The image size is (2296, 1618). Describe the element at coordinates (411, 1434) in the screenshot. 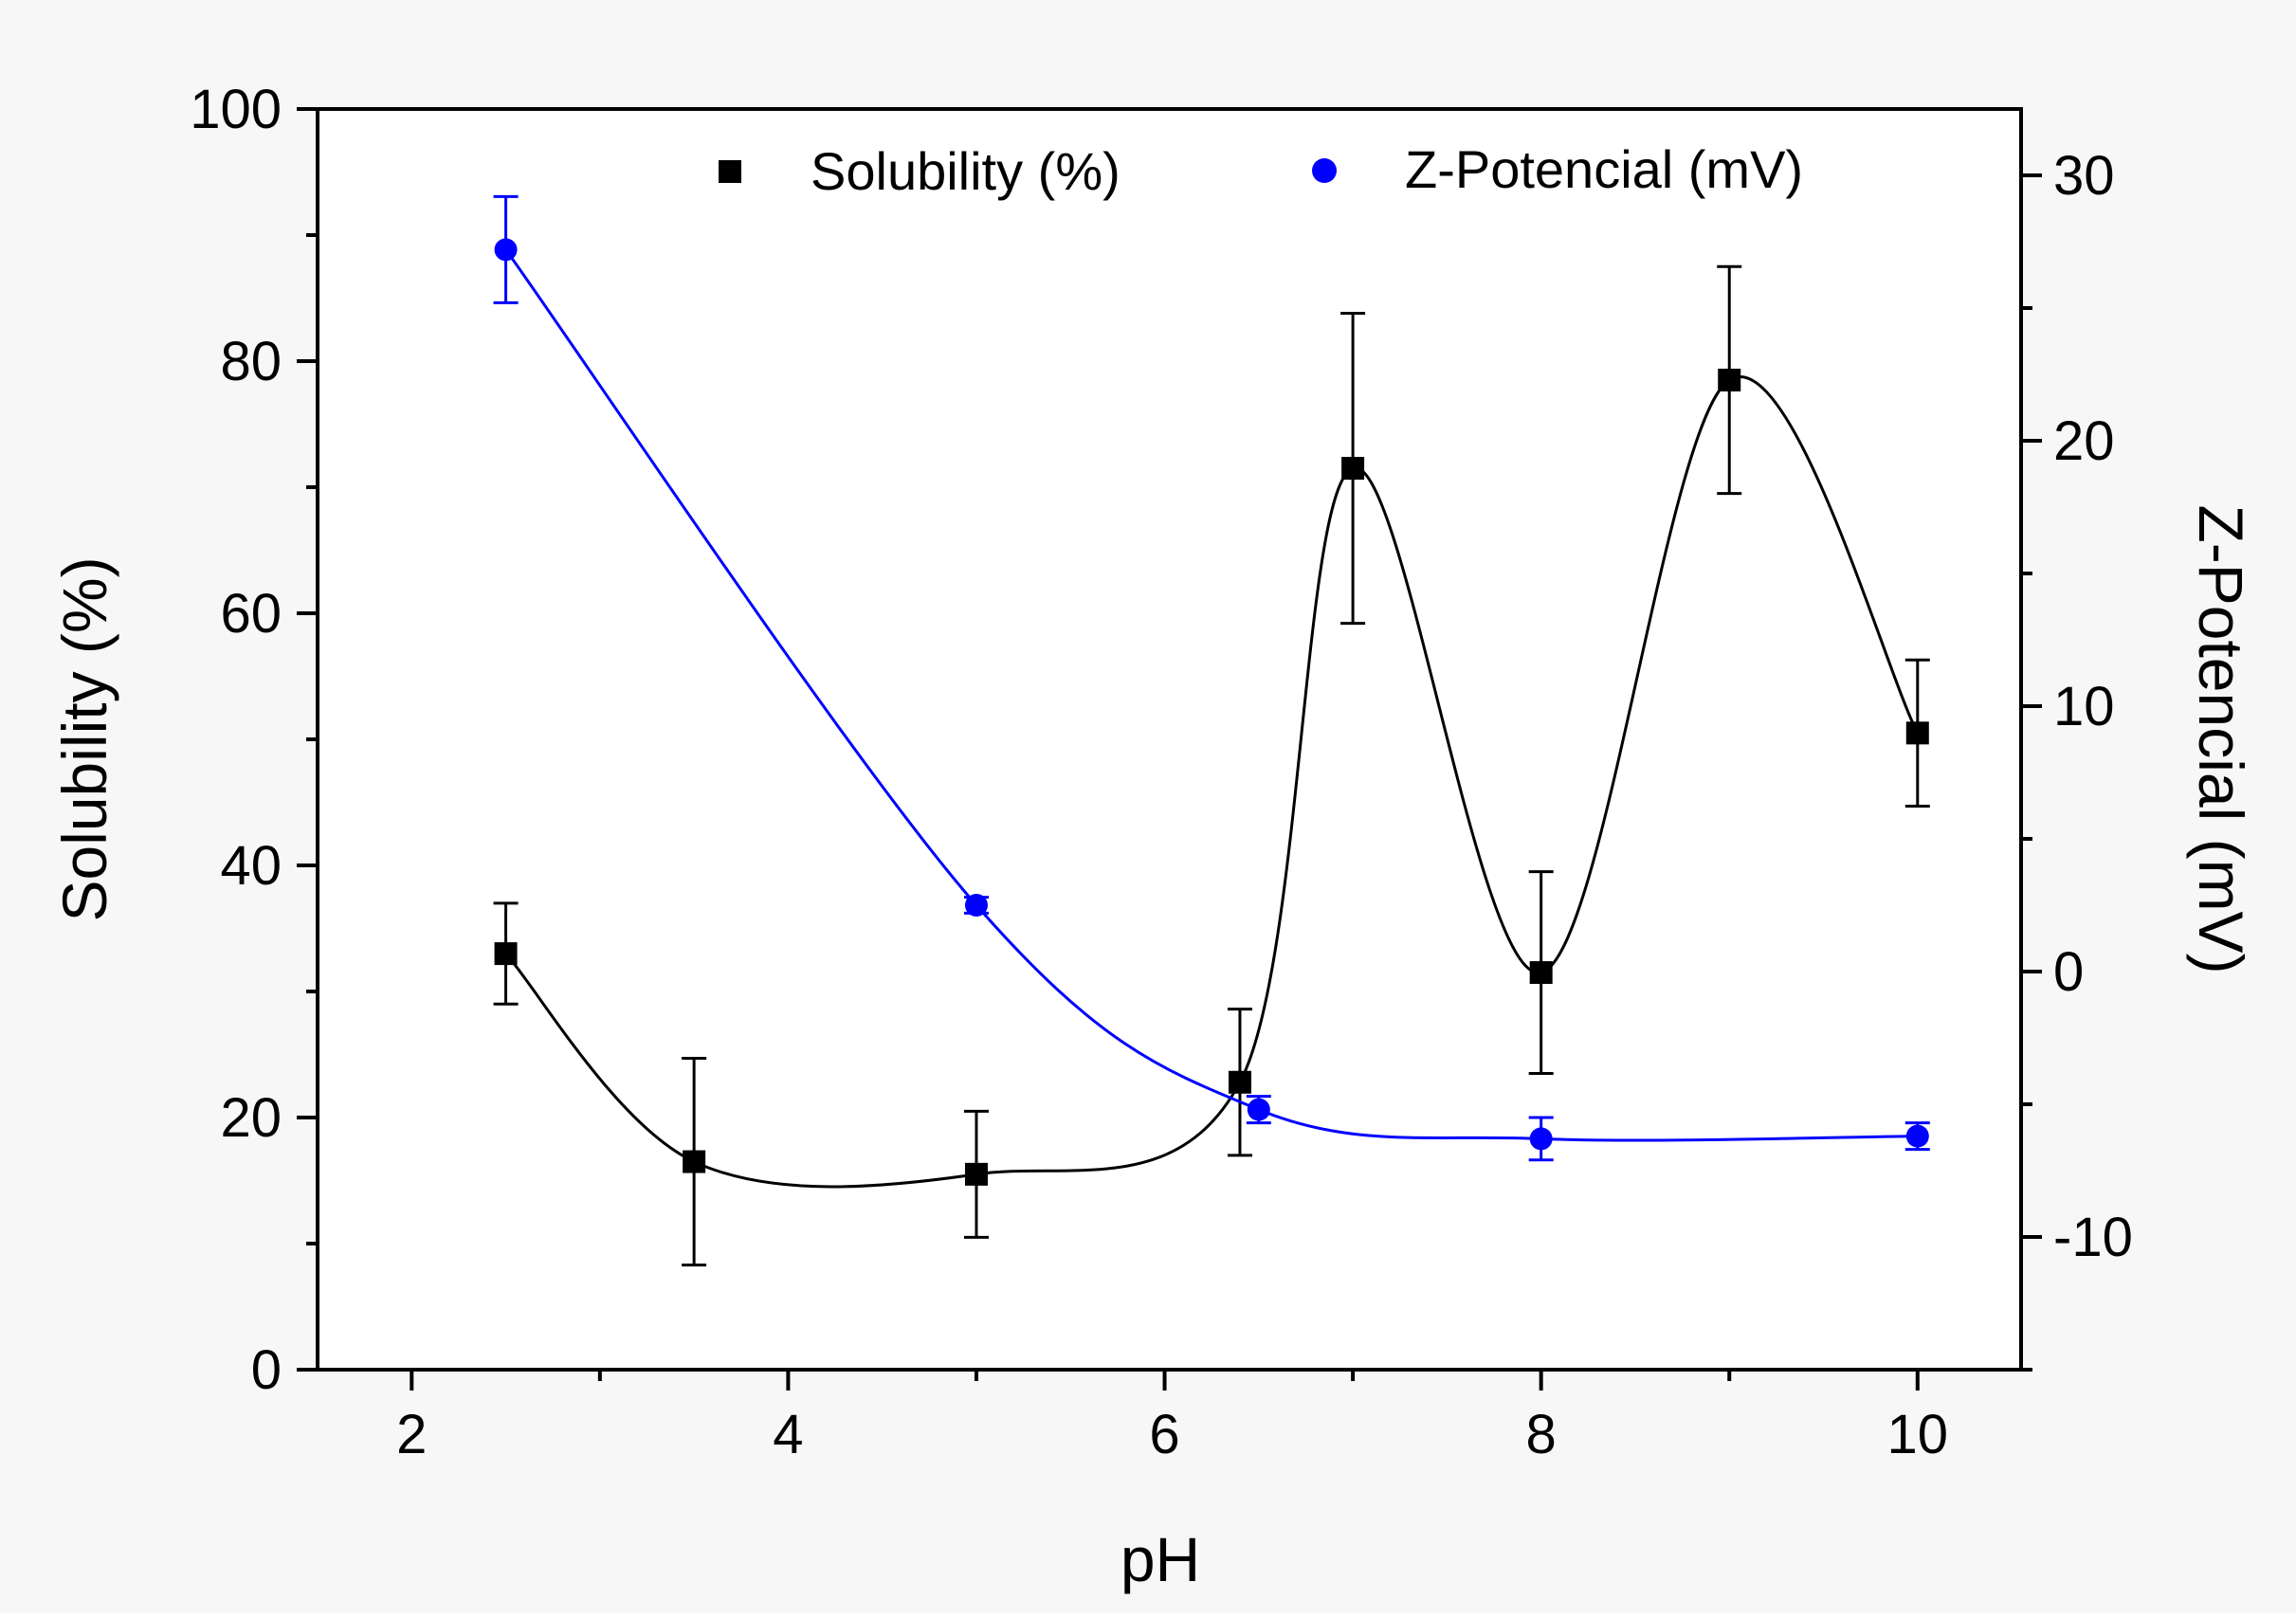

I see `x-tick-label: 2` at that location.